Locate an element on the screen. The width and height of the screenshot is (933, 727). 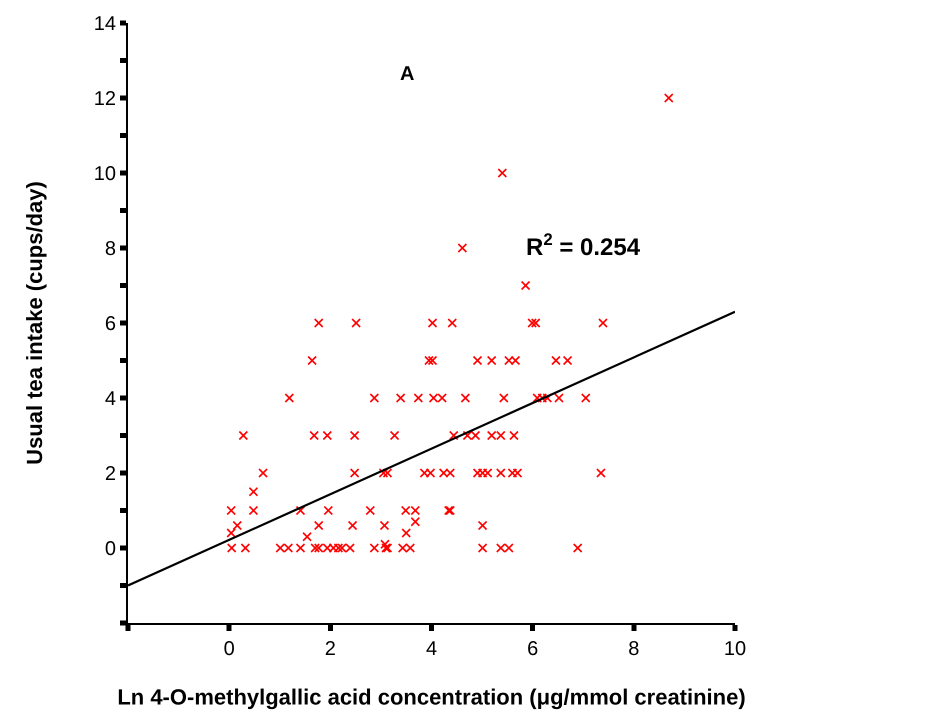
x-tick-label: 2 is located at coordinates (330, 649).